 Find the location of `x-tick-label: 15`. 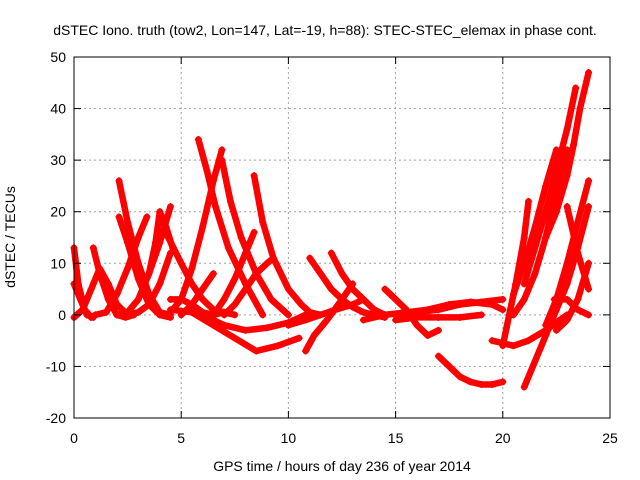

x-tick-label: 15 is located at coordinates (396, 438).